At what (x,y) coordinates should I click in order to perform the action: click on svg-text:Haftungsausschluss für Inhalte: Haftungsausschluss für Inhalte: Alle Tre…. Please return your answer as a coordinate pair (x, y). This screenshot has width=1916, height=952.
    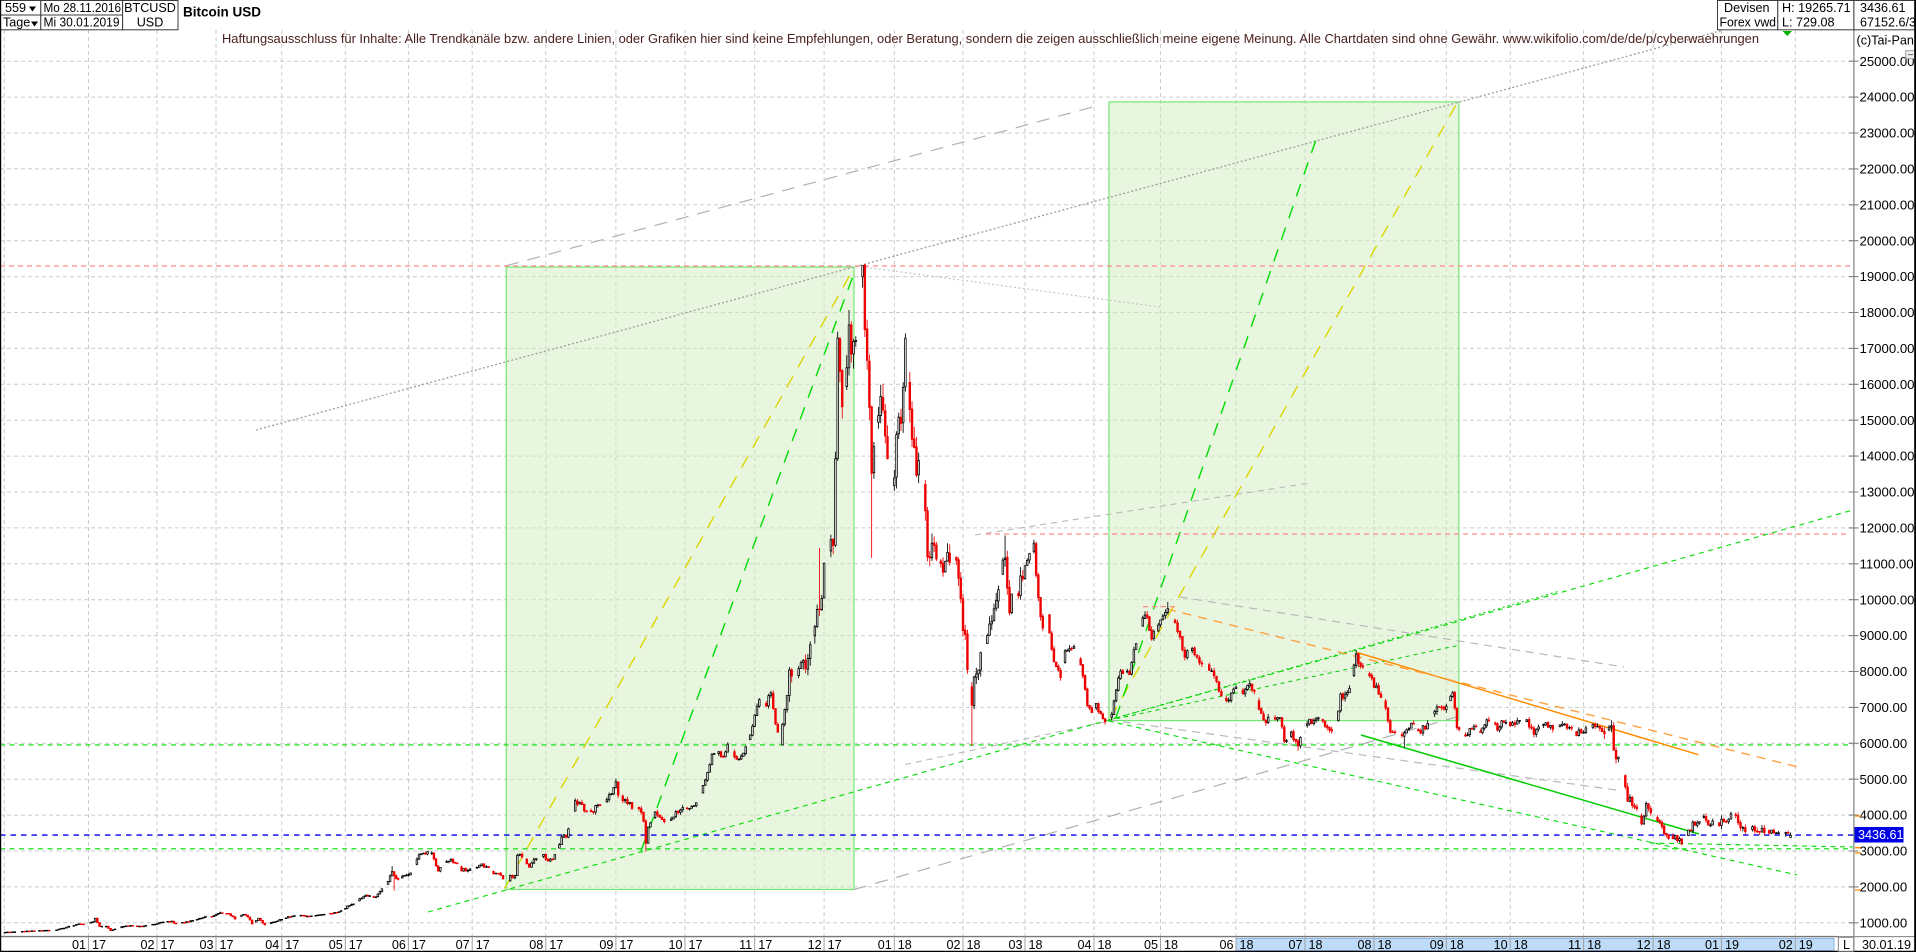
    Looking at the image, I should click on (990, 39).